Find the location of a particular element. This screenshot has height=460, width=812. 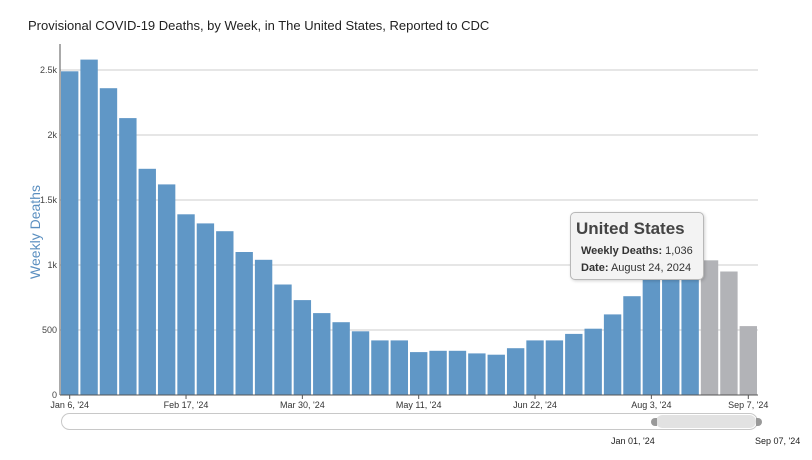

navigator-start-label: Jan 01, '24 is located at coordinates (633, 441).